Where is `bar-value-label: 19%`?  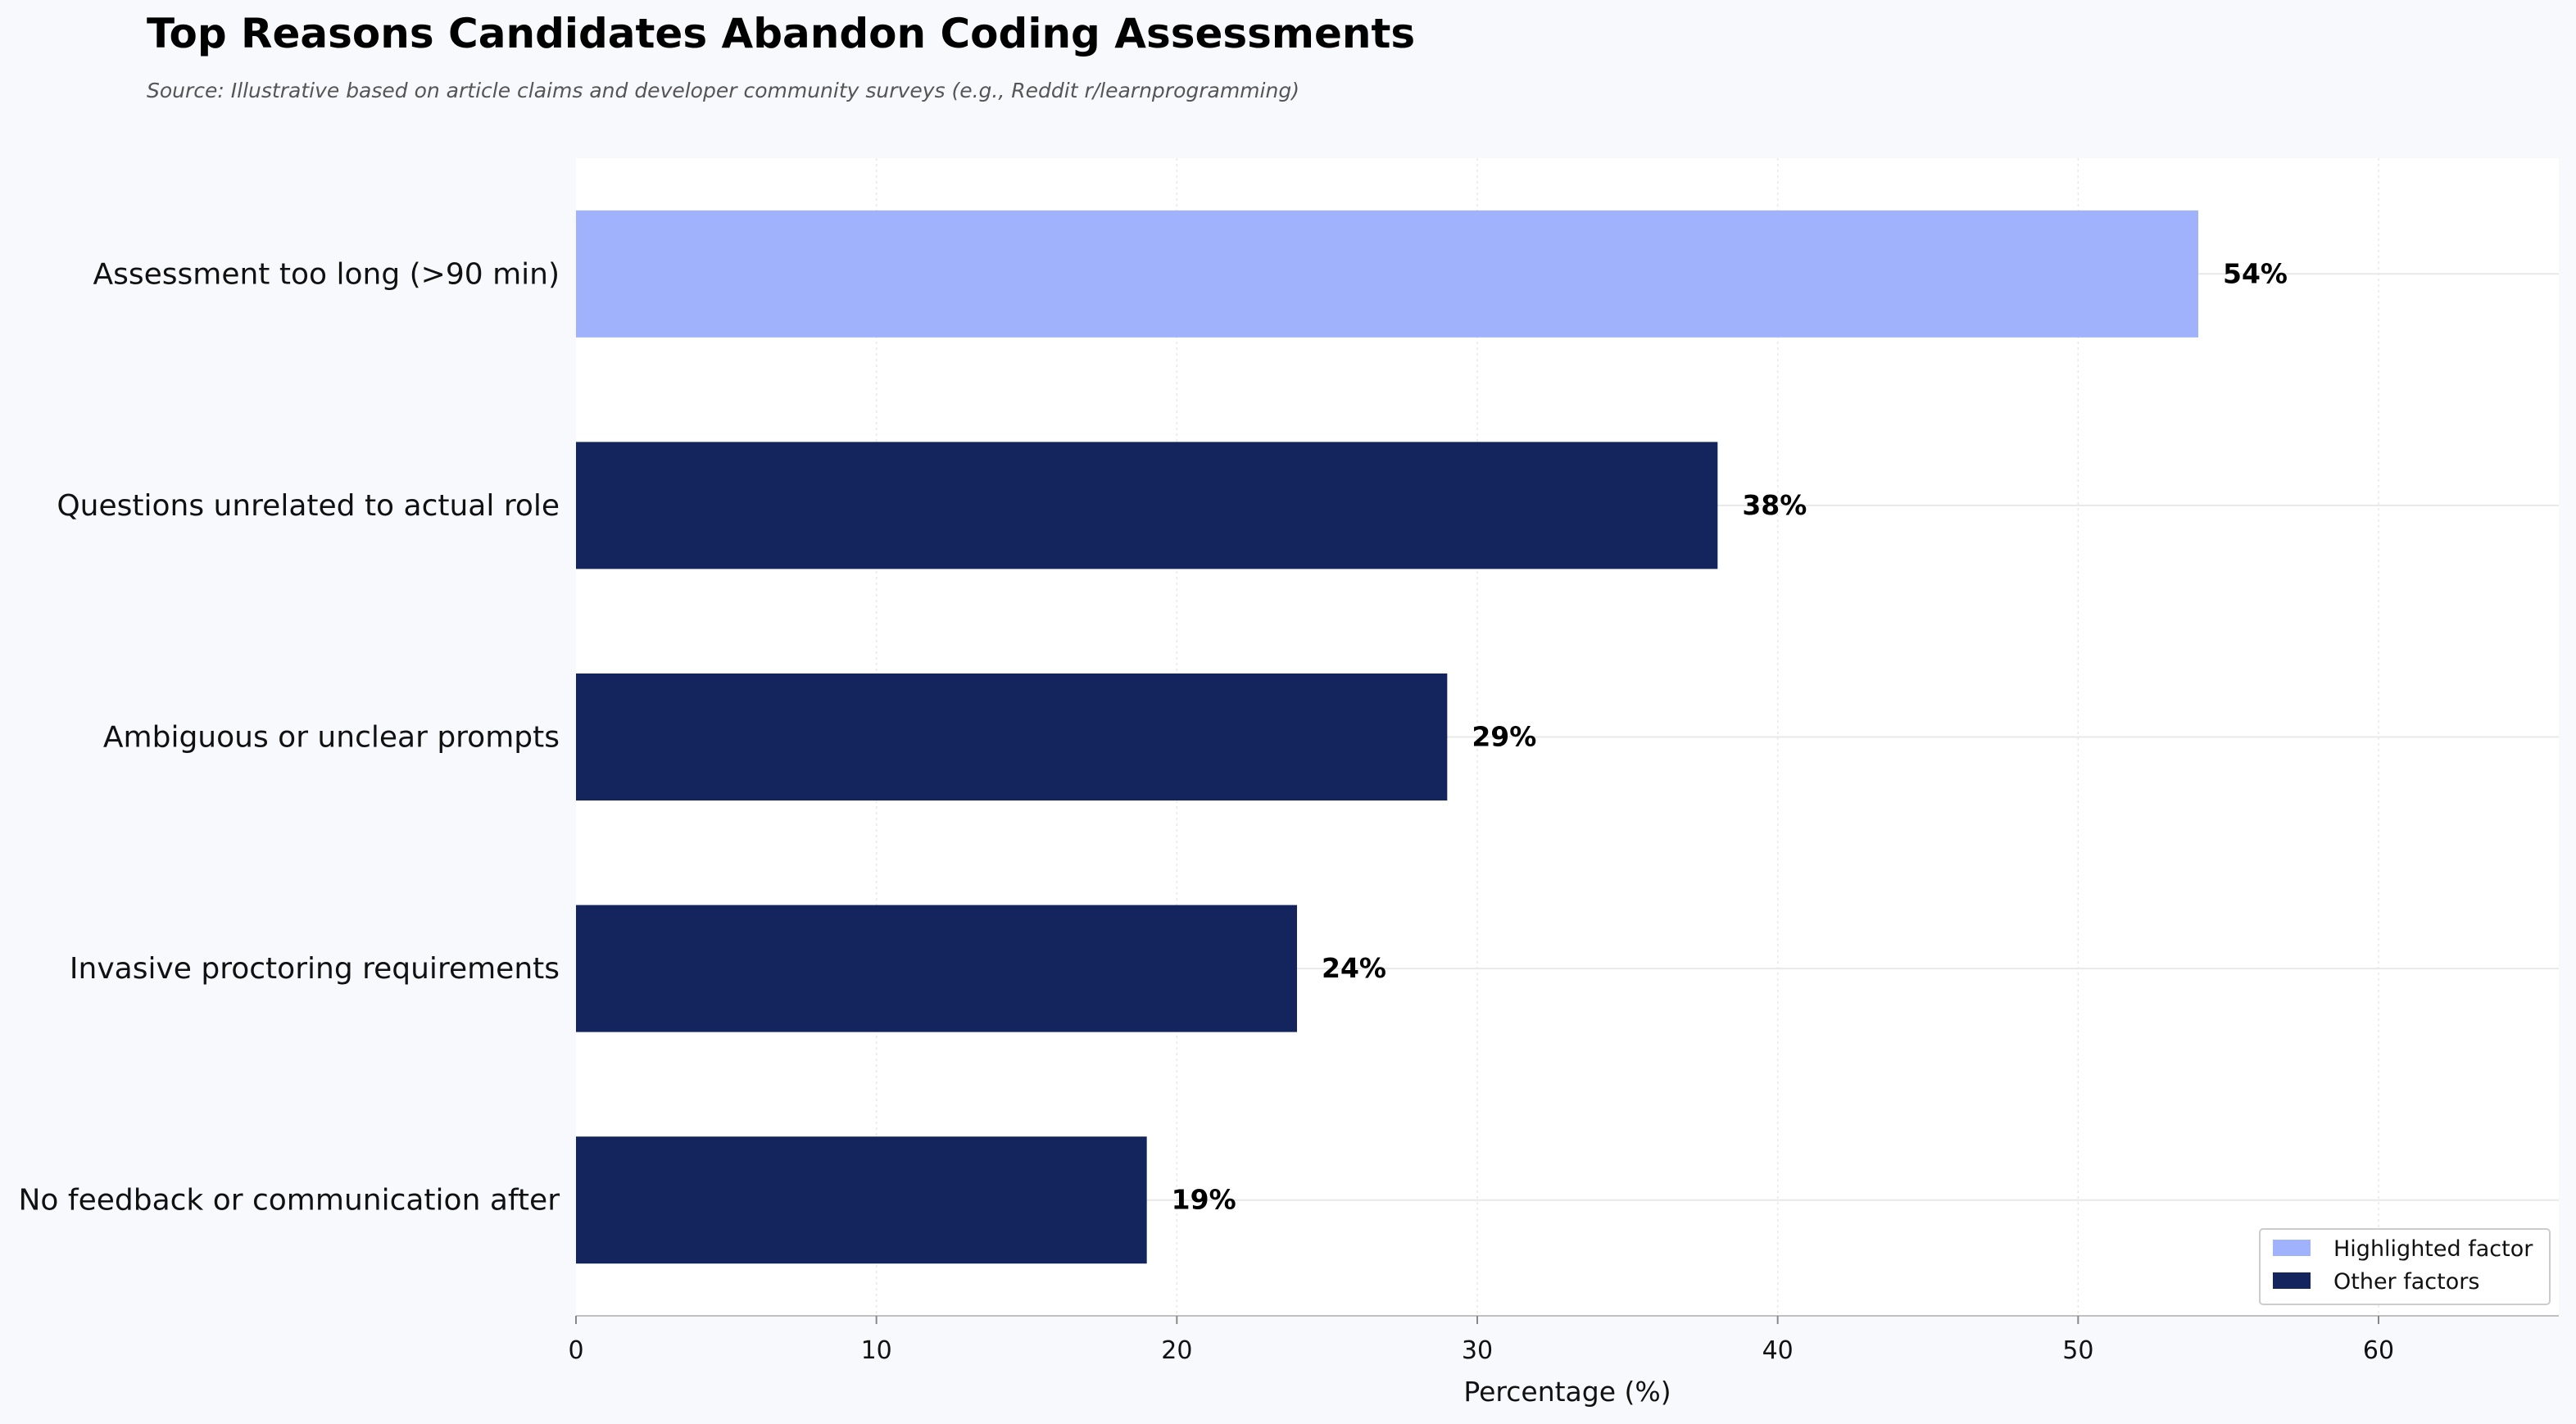 bar-value-label: 19% is located at coordinates (1204, 1200).